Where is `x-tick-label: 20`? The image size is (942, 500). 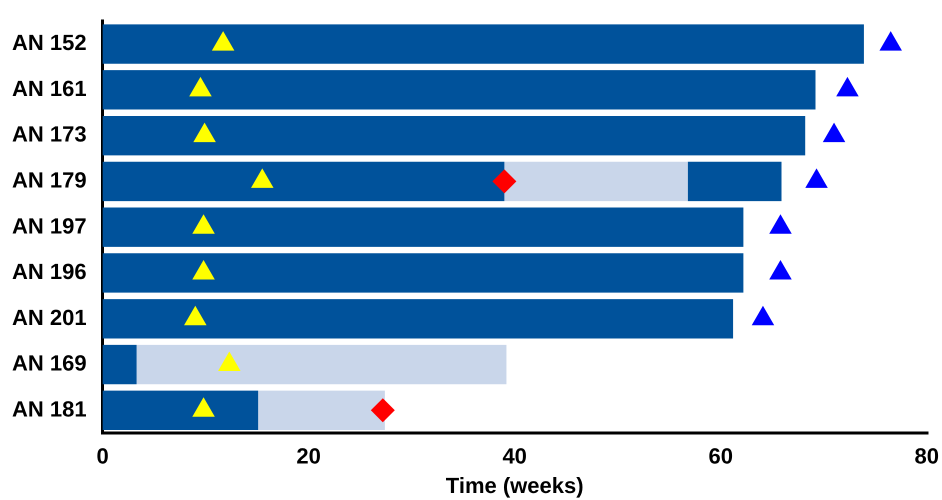
x-tick-label: 20 is located at coordinates (308, 455).